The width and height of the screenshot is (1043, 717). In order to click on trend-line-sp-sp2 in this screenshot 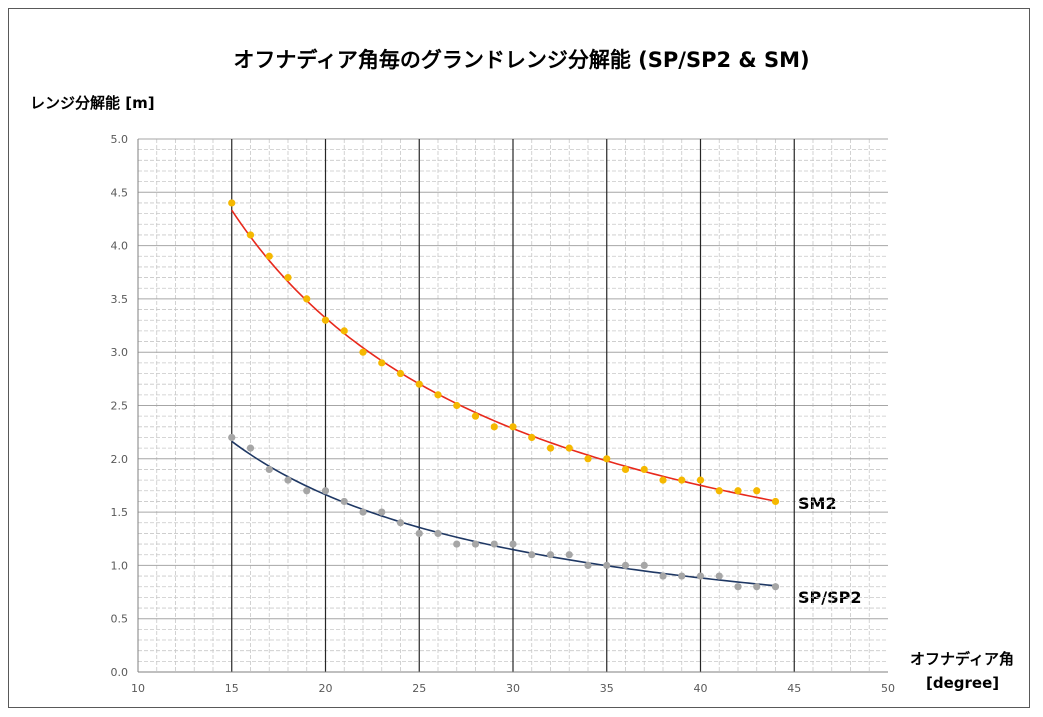, I will do `click(503, 513)`.